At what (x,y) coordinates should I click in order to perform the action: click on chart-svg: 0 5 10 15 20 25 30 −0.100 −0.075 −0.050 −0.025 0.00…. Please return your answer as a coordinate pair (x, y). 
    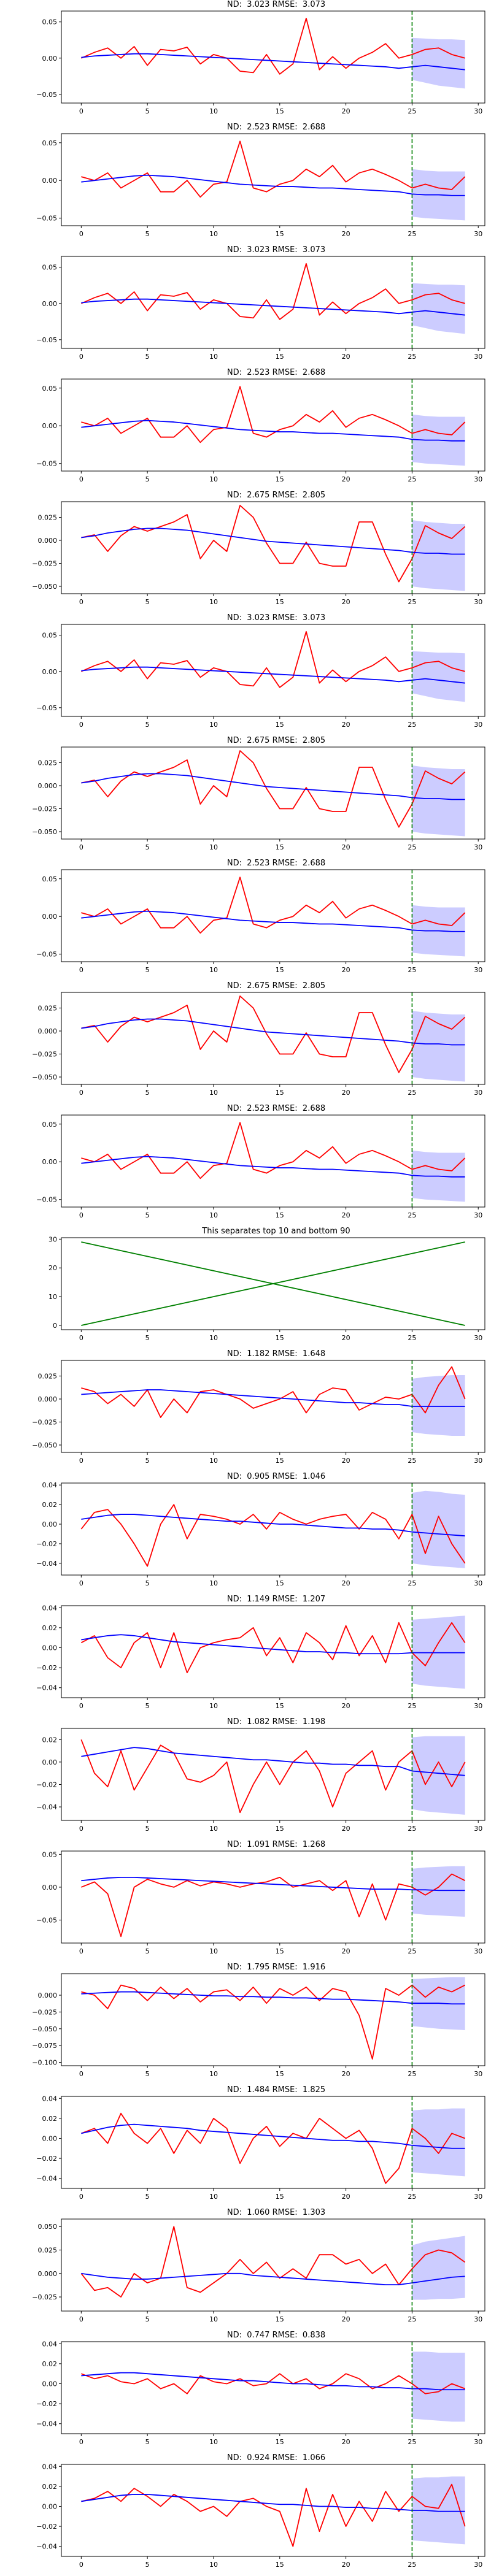
    Looking at the image, I should click on (259, 2025).